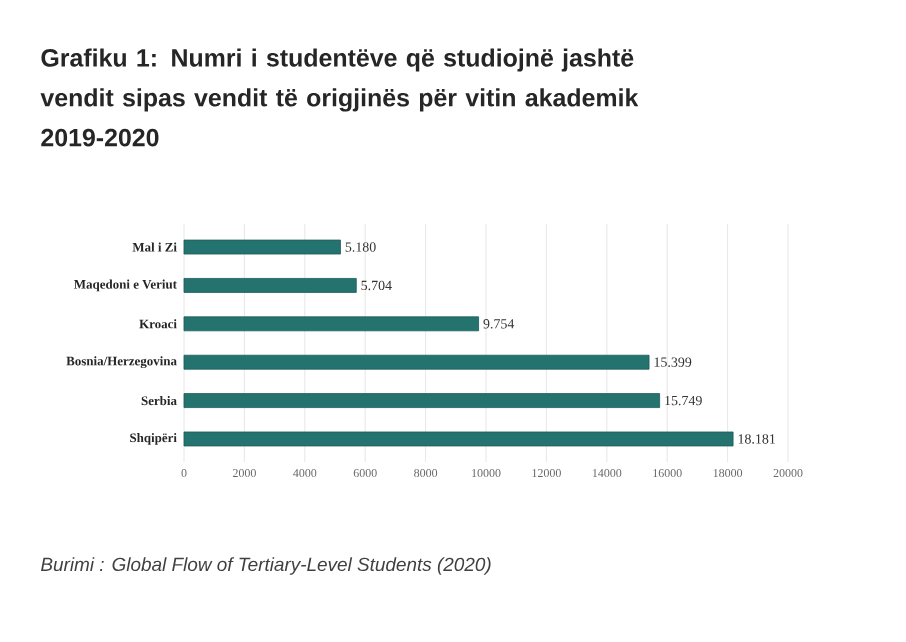 This screenshot has height=642, width=906. What do you see at coordinates (266, 566) in the screenshot?
I see `text: Burimi : Global Flow of Tertiary-Level Students (2020)` at bounding box center [266, 566].